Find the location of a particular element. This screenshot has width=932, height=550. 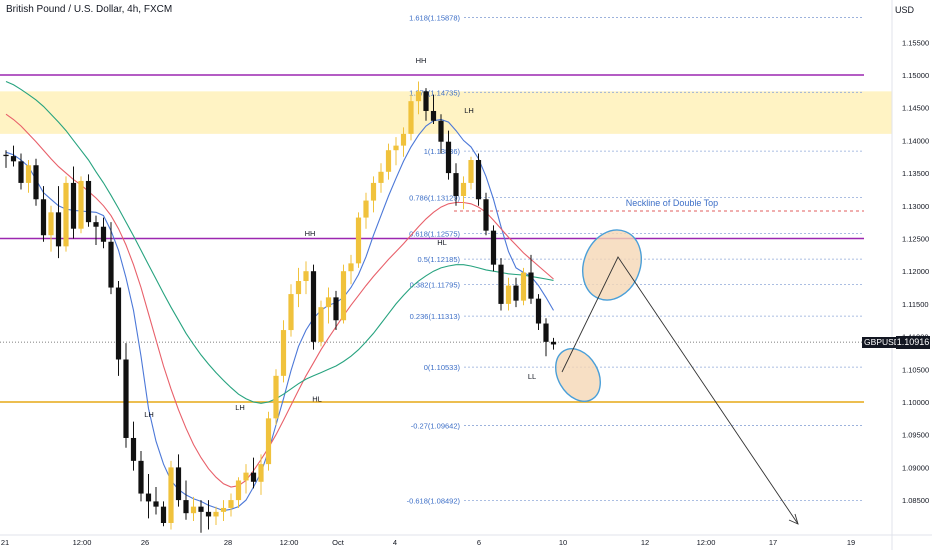

fib-level-label: 1(1.13836) is located at coordinates (442, 151).